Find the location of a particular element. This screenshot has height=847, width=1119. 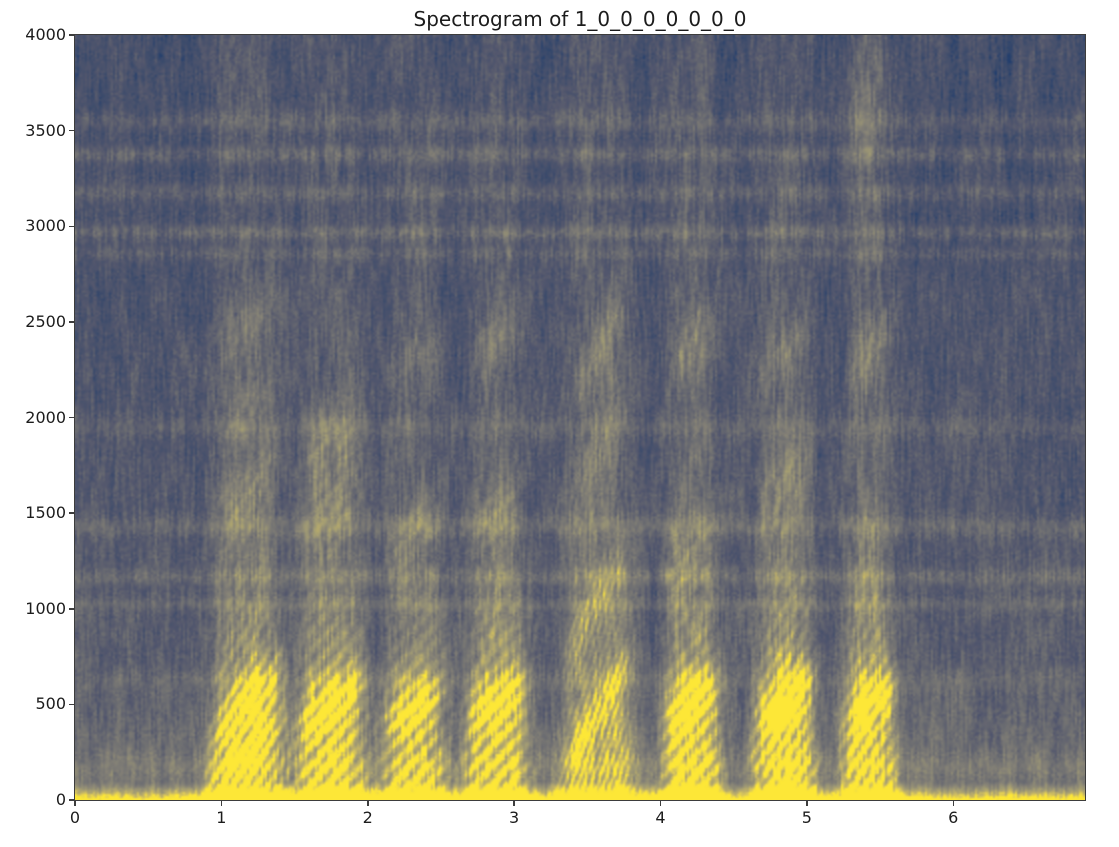

y-tick-label: 1500 is located at coordinates (45, 513).